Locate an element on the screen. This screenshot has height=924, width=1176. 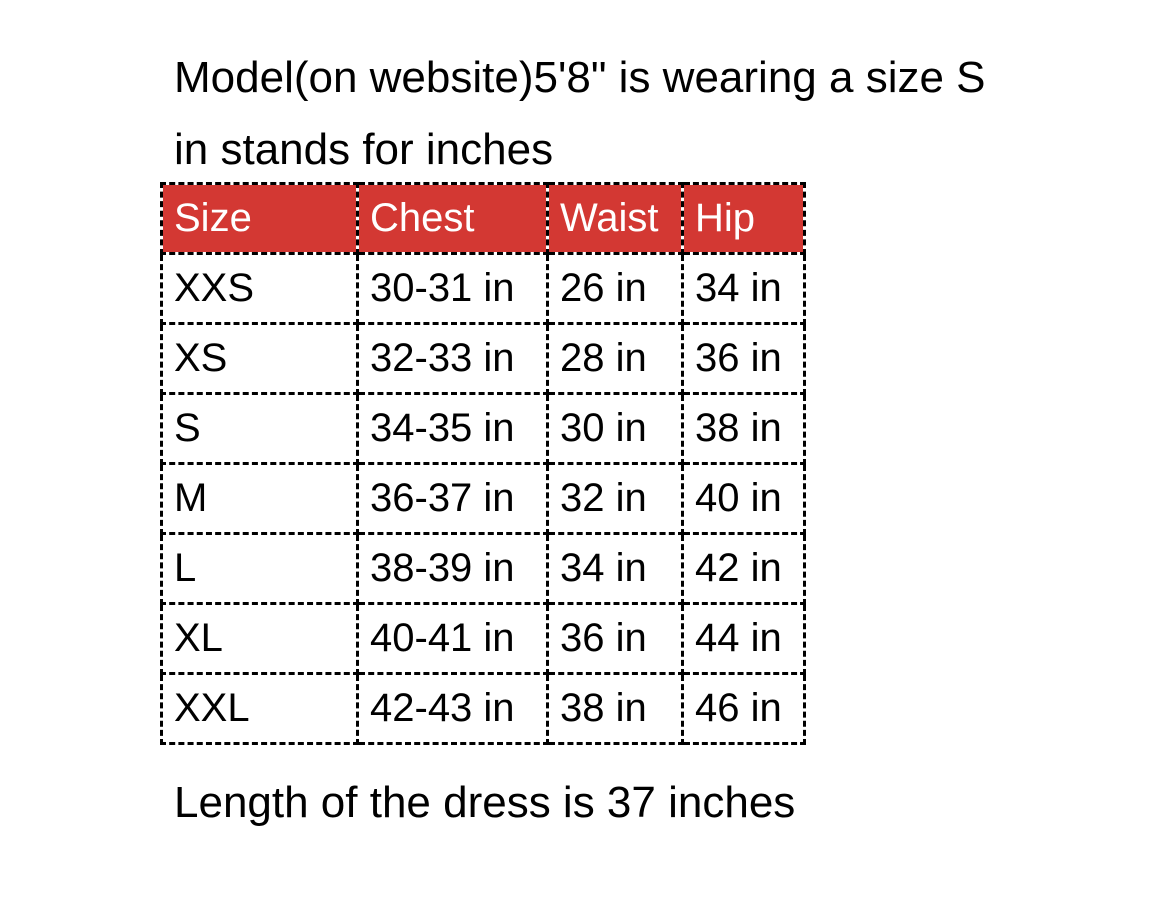
cell-hip: 38 in is located at coordinates (743, 428).